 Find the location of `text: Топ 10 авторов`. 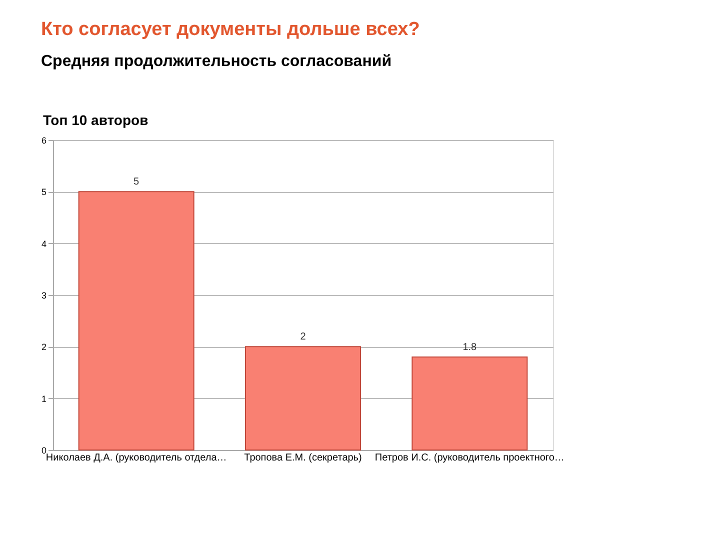

text: Топ 10 авторов is located at coordinates (96, 120).